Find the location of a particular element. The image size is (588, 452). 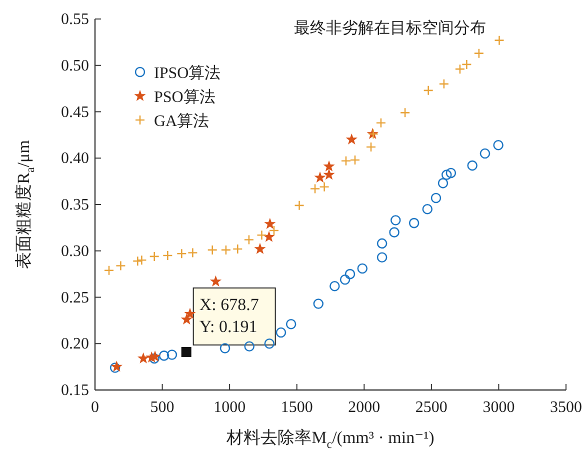

legend-label: PSO算法 is located at coordinates (185, 97).